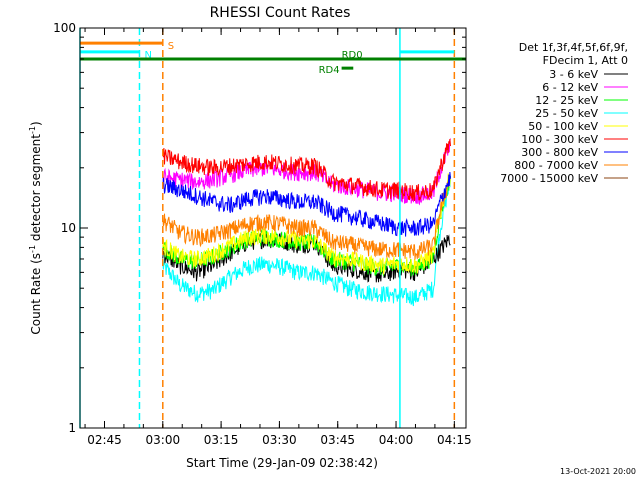  I want to click on flag-label-1: N, so click(147, 55).